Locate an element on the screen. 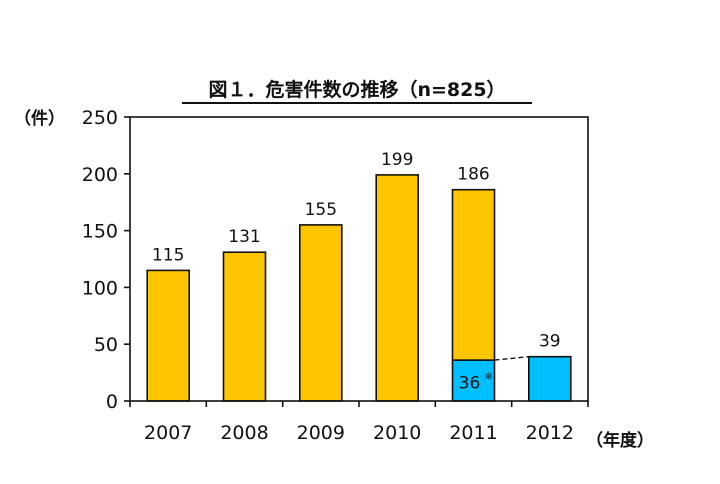  x-tick-label-2012: 2012 is located at coordinates (550, 433).